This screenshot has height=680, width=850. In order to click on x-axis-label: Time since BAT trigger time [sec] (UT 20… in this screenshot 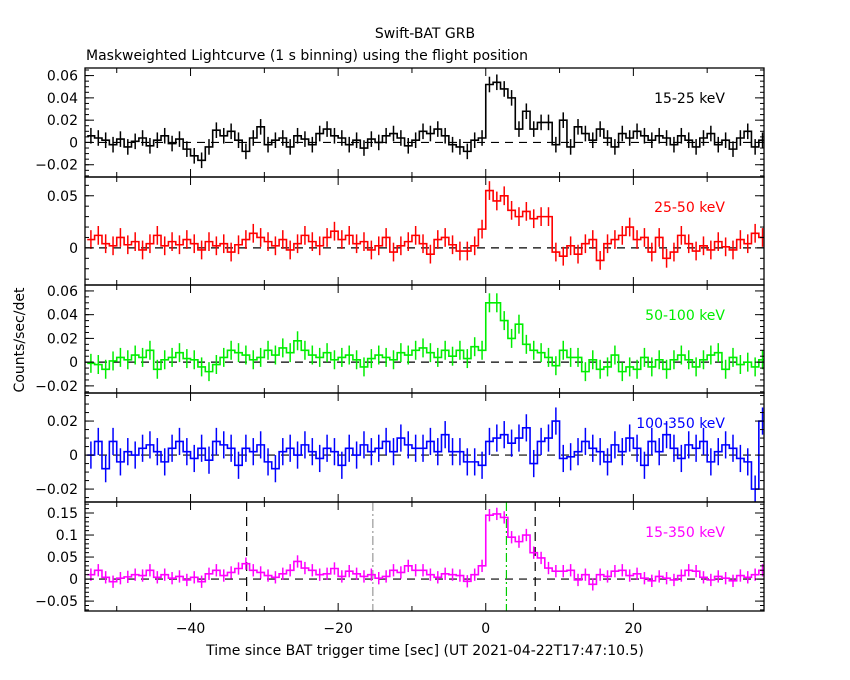, I will do `click(424, 651)`.